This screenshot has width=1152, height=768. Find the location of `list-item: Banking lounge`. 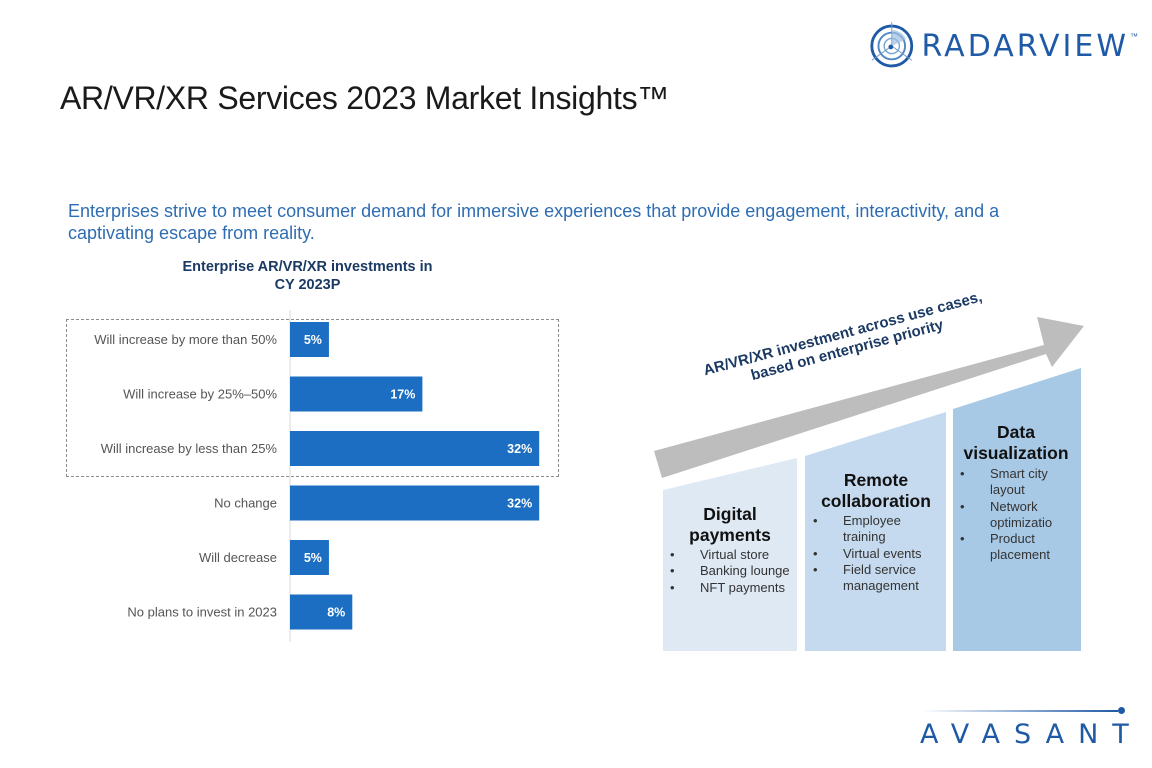

list-item: Banking lounge is located at coordinates (732, 571).